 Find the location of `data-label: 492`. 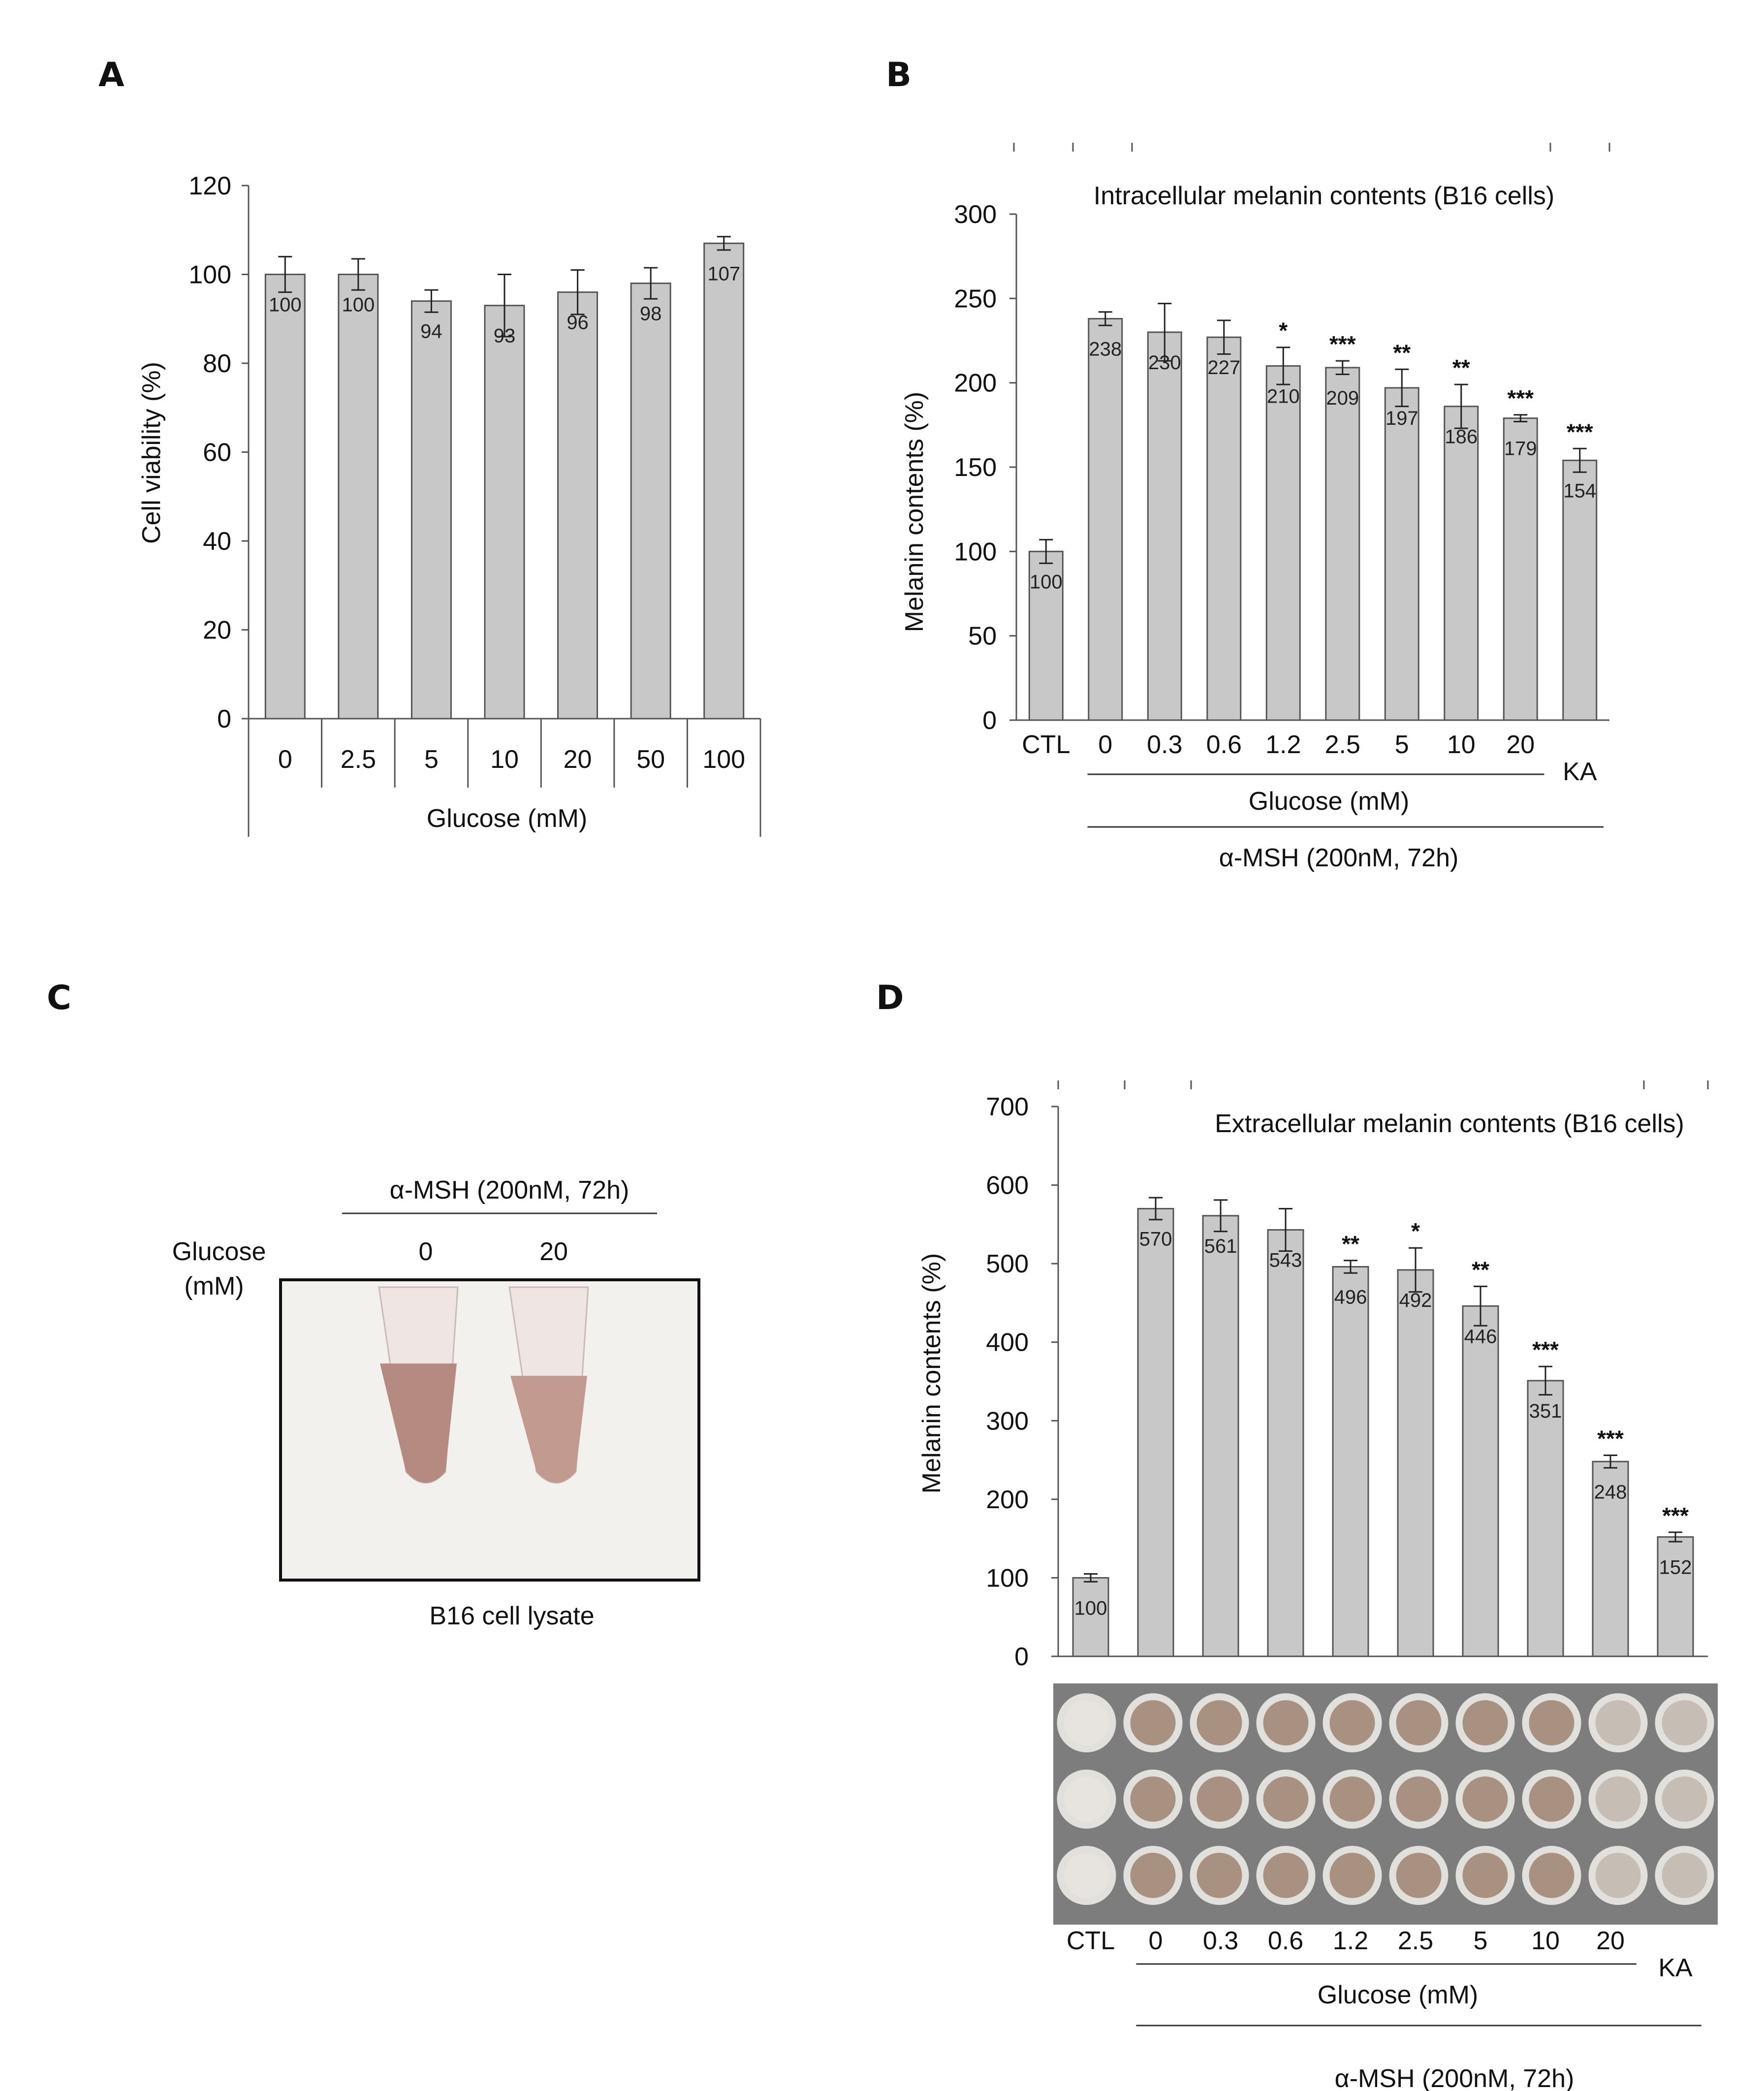

data-label: 492 is located at coordinates (1415, 1301).